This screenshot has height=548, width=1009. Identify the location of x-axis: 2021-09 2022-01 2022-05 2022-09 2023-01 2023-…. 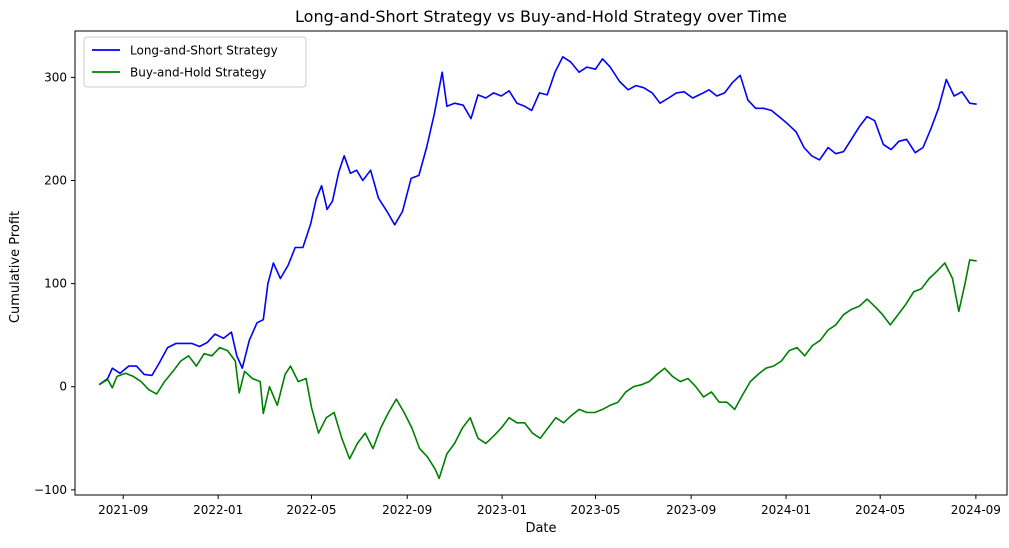
(549, 506).